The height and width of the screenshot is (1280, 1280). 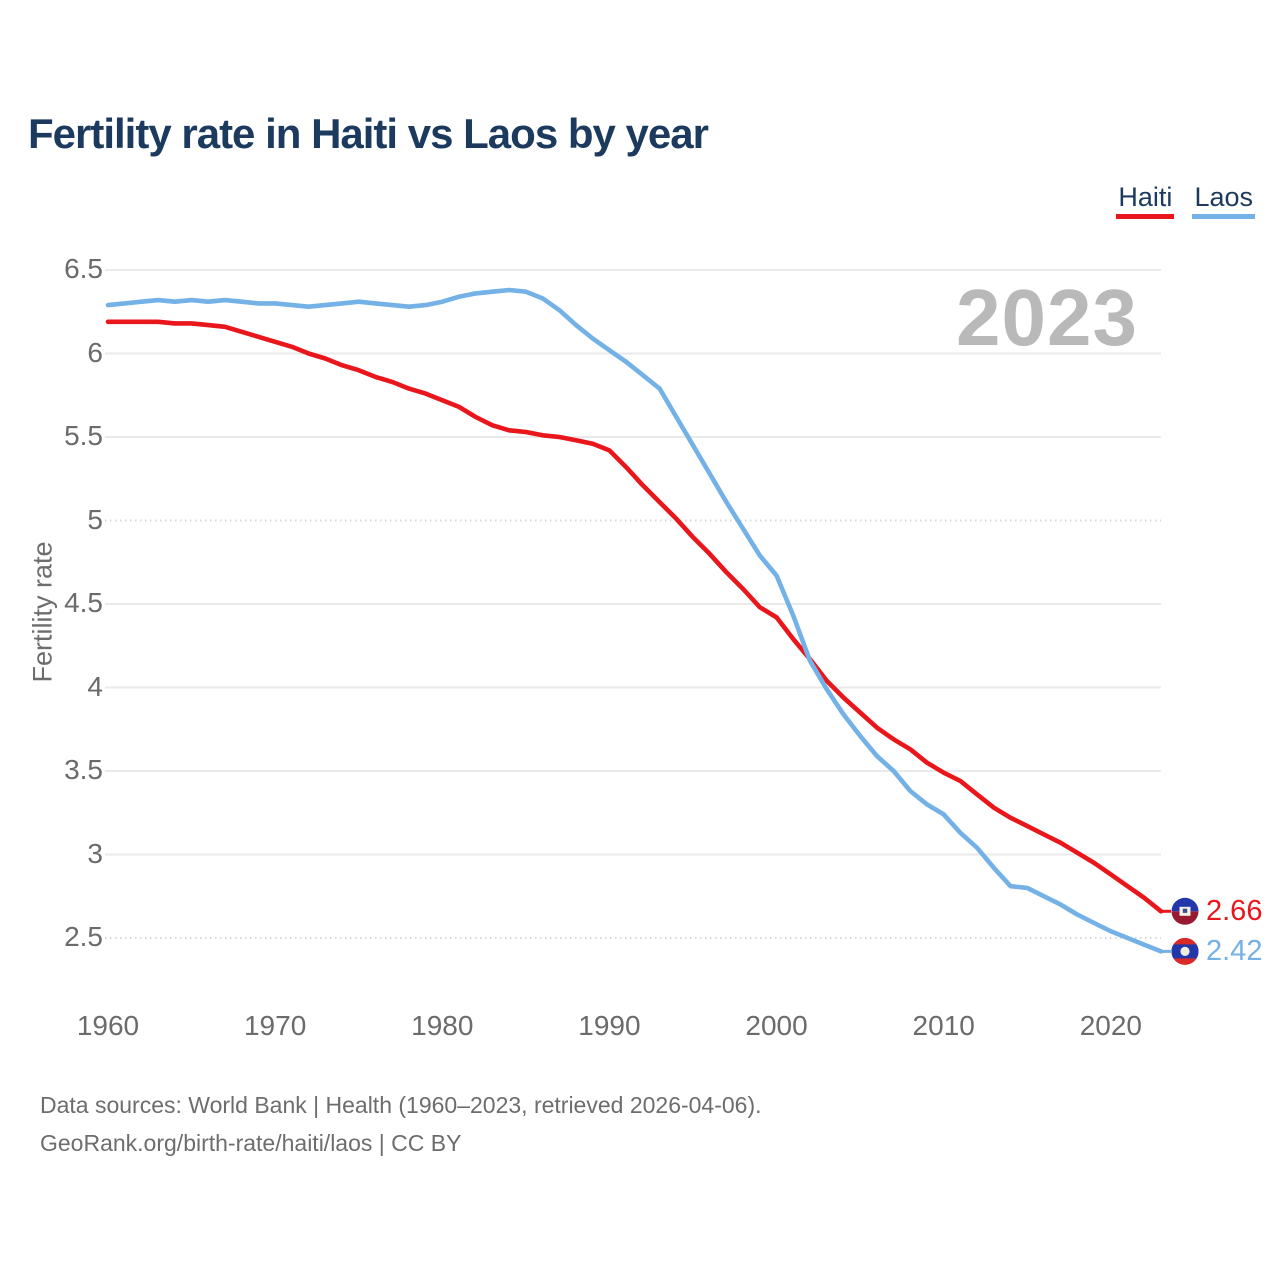 I want to click on legend-label-haiti: Haiti, so click(x=1145, y=197).